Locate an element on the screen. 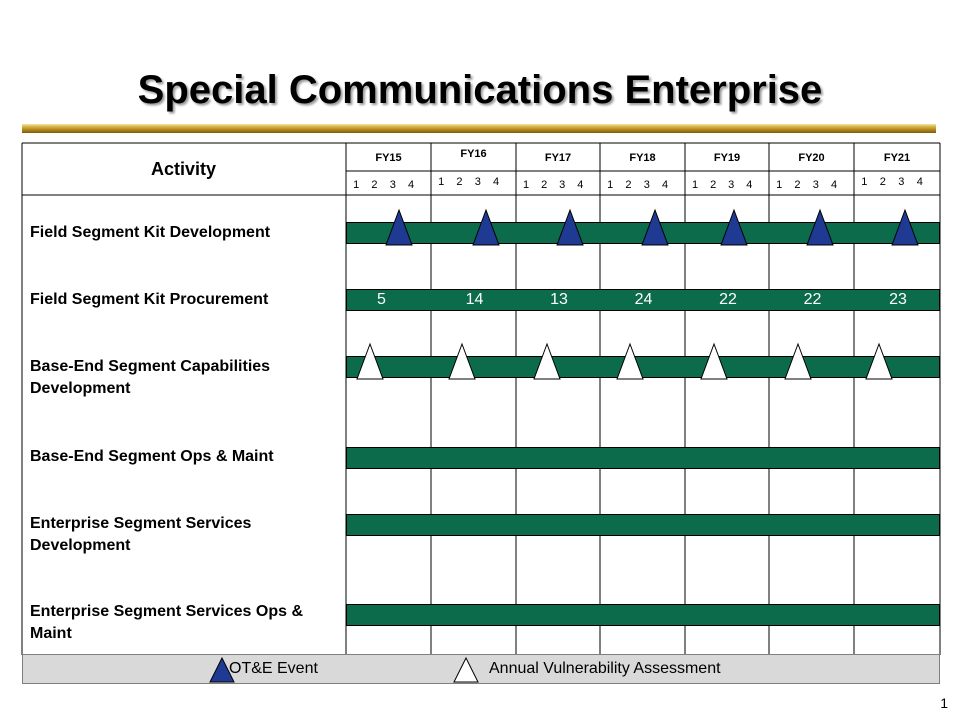  page-title: Special Communications Enterprise is located at coordinates (480, 90).